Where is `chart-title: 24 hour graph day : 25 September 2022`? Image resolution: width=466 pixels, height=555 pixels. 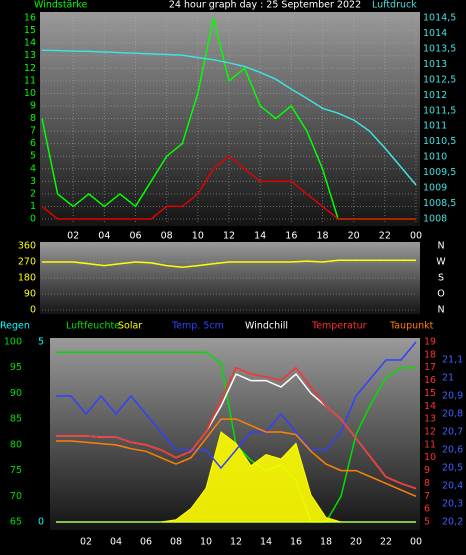
chart-title: 24 hour graph day : 25 September 2022 is located at coordinates (265, 5).